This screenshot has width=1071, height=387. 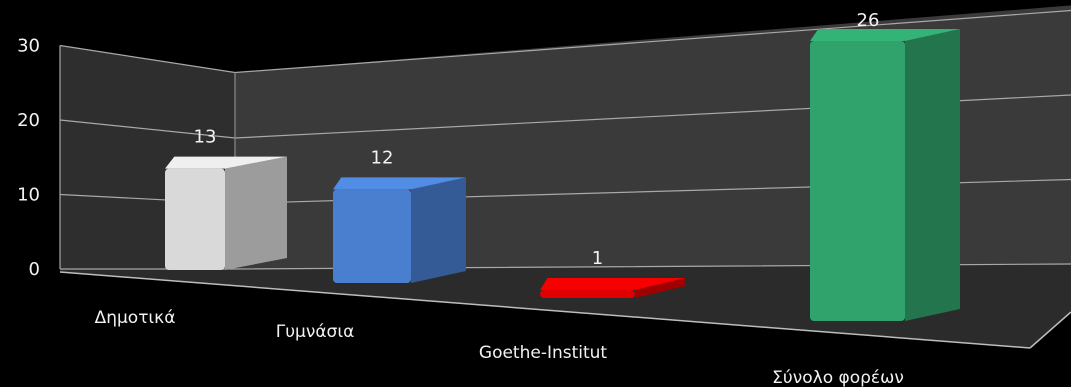 I want to click on x-category-label: Γυμνάσια, so click(x=315, y=332).